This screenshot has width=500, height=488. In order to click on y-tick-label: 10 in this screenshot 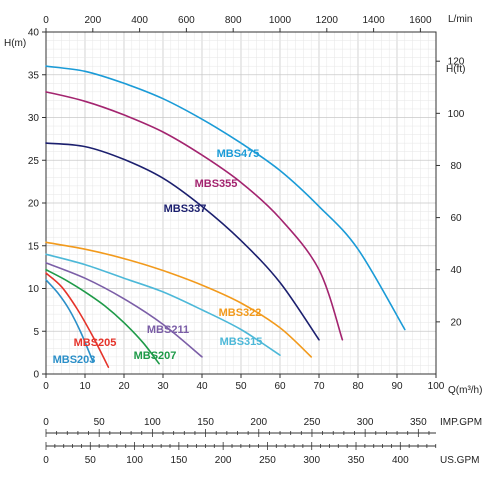, I will do `click(34, 289)`.